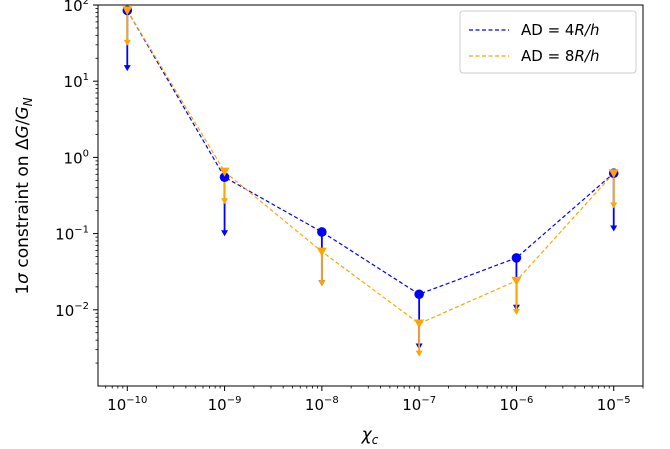 This screenshot has height=449, width=670. I want to click on y-tick-label: 10⁰, so click(76, 157).